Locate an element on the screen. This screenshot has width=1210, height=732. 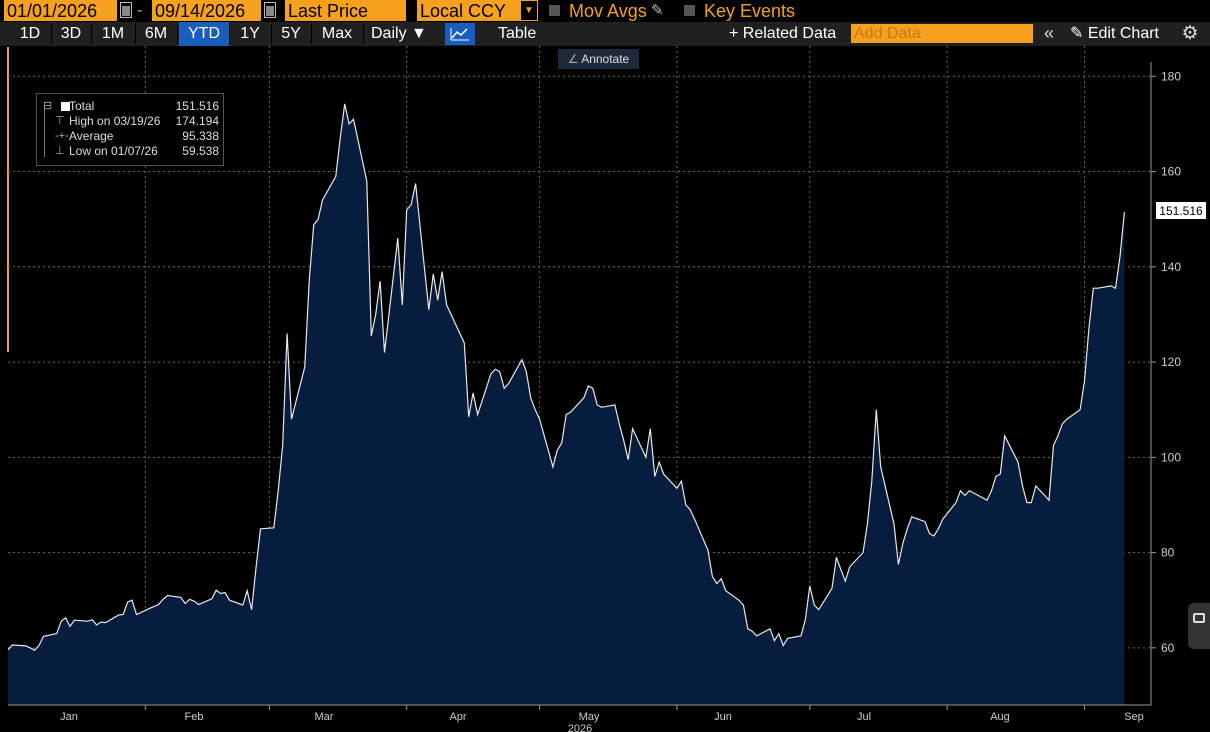
legend-average-label: Average is located at coordinates (91, 136).